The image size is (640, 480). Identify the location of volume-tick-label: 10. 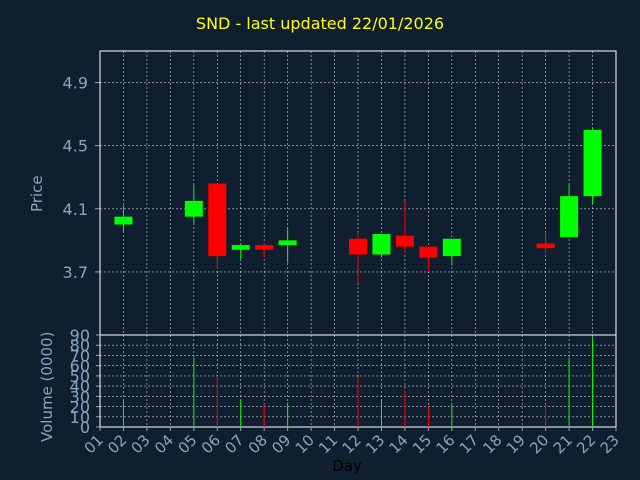
(80, 417).